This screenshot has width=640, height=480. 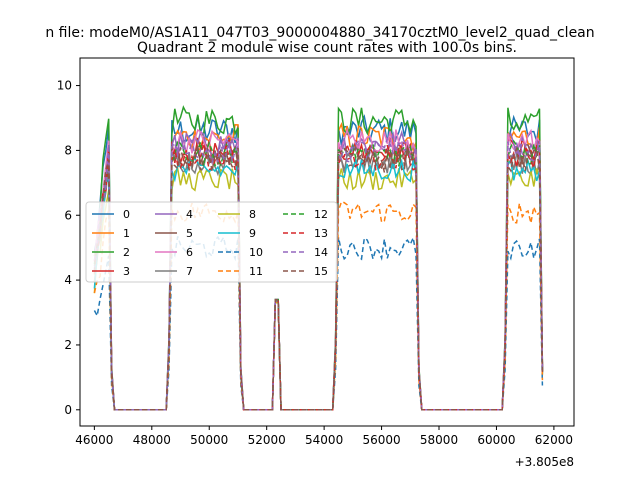 What do you see at coordinates (126, 214) in the screenshot?
I see `legend-label-0: 0` at bounding box center [126, 214].